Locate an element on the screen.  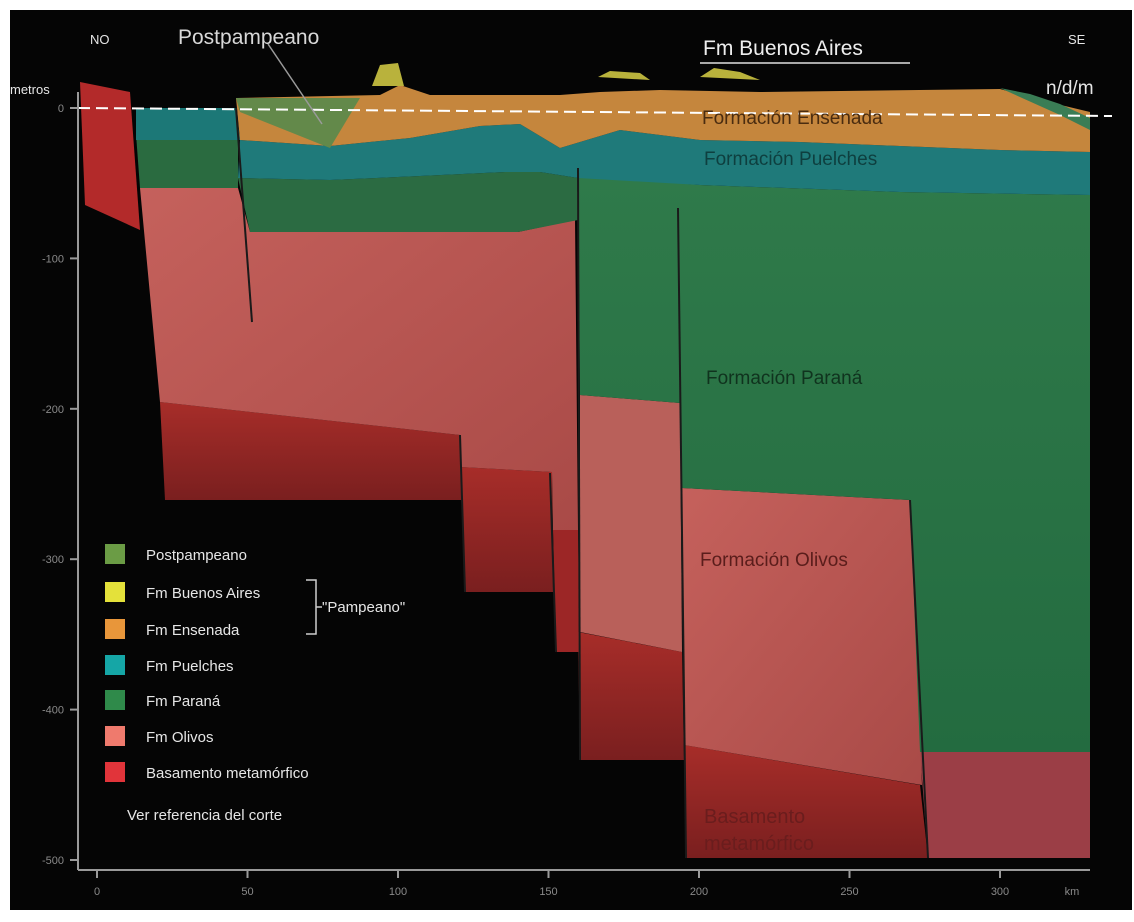
x-tick-label: 150 is located at coordinates (548, 892).